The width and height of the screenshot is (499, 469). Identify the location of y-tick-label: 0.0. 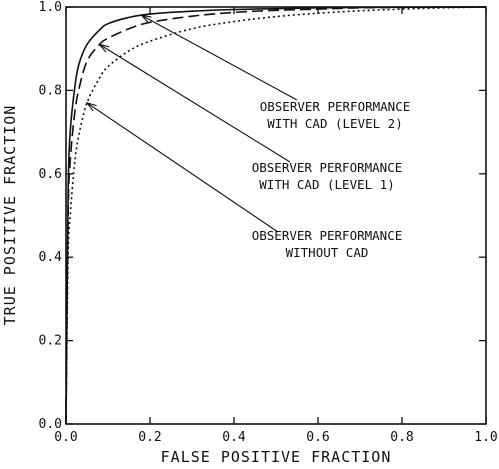
(50, 424).